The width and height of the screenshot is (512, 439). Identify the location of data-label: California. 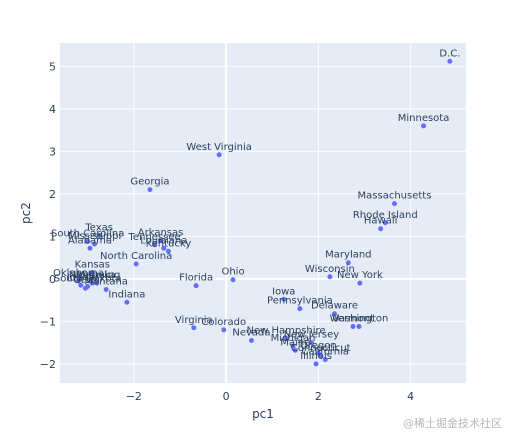
(326, 352).